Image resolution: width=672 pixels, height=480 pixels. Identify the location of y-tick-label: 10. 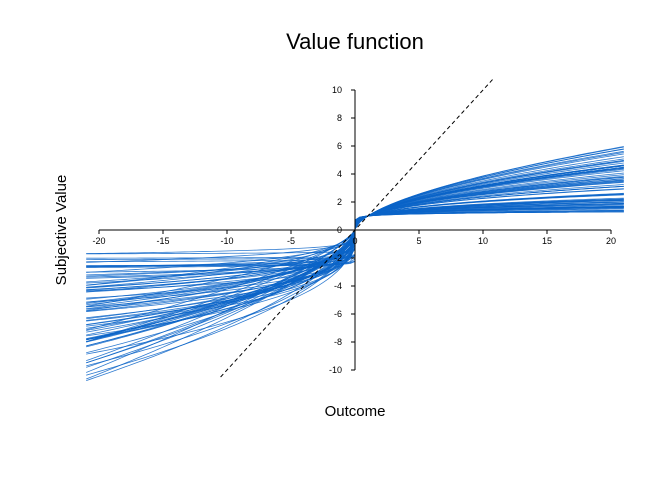
(337, 90).